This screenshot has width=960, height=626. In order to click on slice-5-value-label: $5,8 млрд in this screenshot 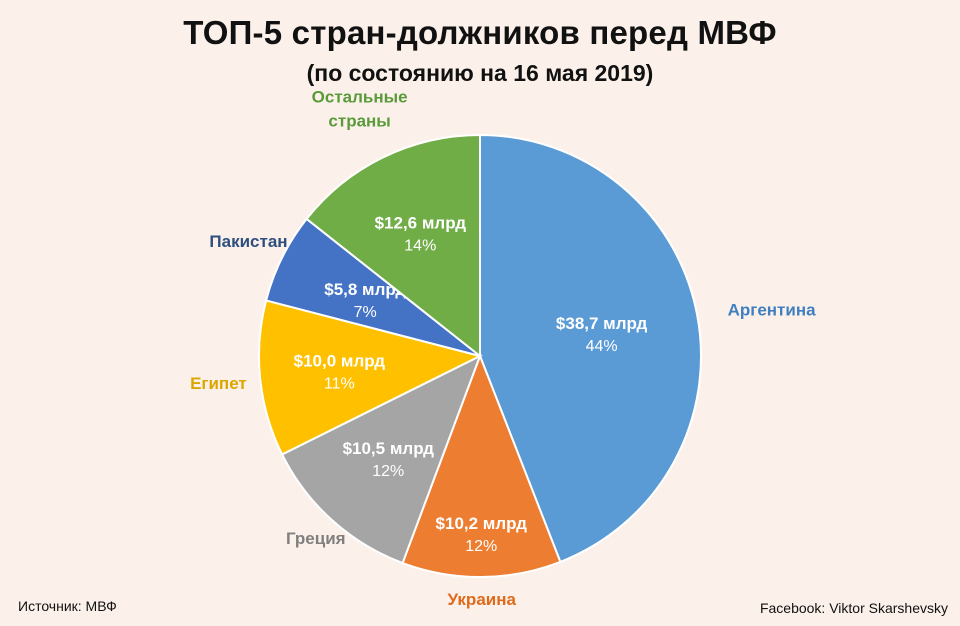, I will do `click(365, 289)`.